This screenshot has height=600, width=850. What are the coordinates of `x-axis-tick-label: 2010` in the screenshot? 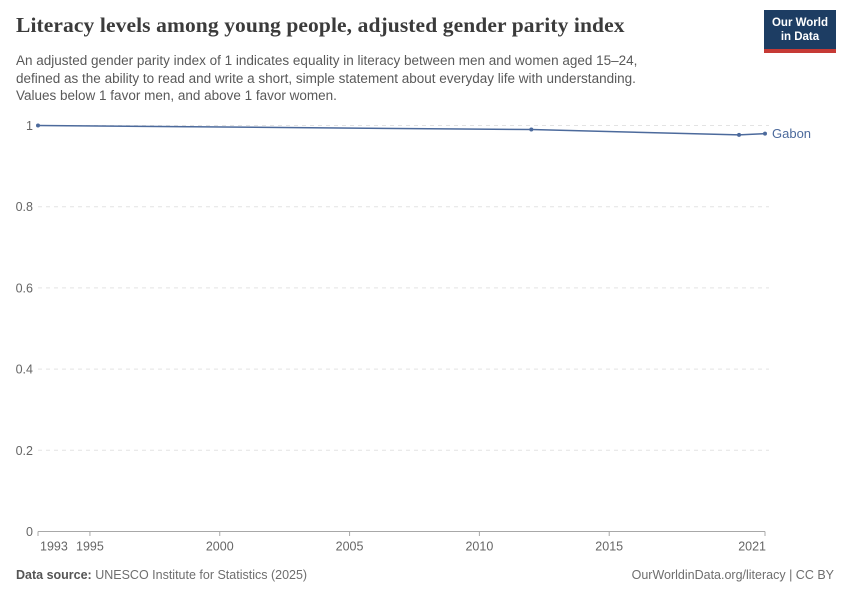 It's located at (479, 547).